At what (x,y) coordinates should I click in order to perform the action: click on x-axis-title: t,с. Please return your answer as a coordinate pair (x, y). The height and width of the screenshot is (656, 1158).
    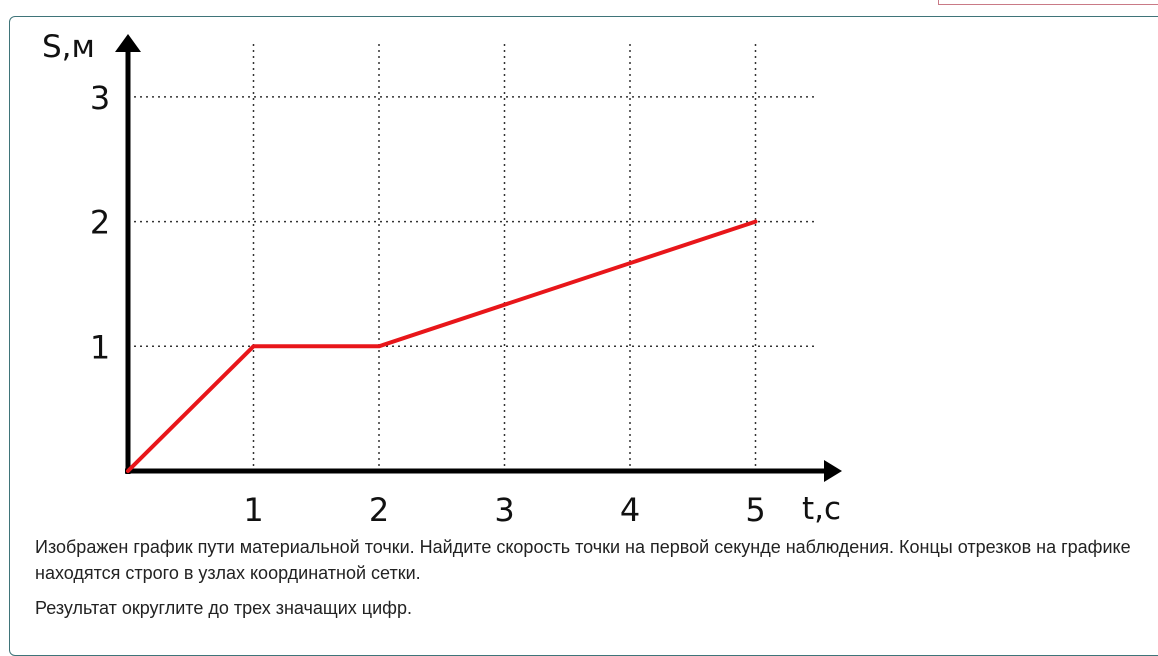
    Looking at the image, I should click on (821, 509).